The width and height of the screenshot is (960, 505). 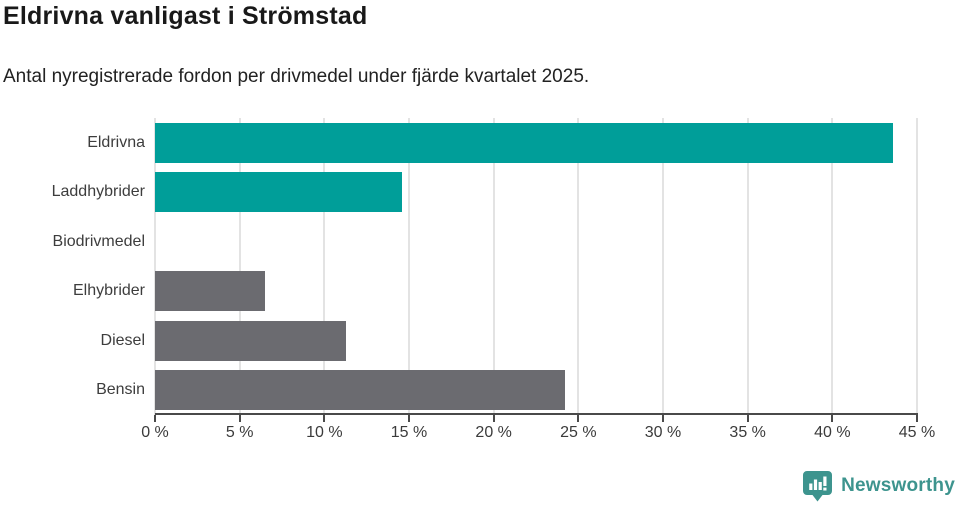 What do you see at coordinates (120, 390) in the screenshot?
I see `category-label: Bensin` at bounding box center [120, 390].